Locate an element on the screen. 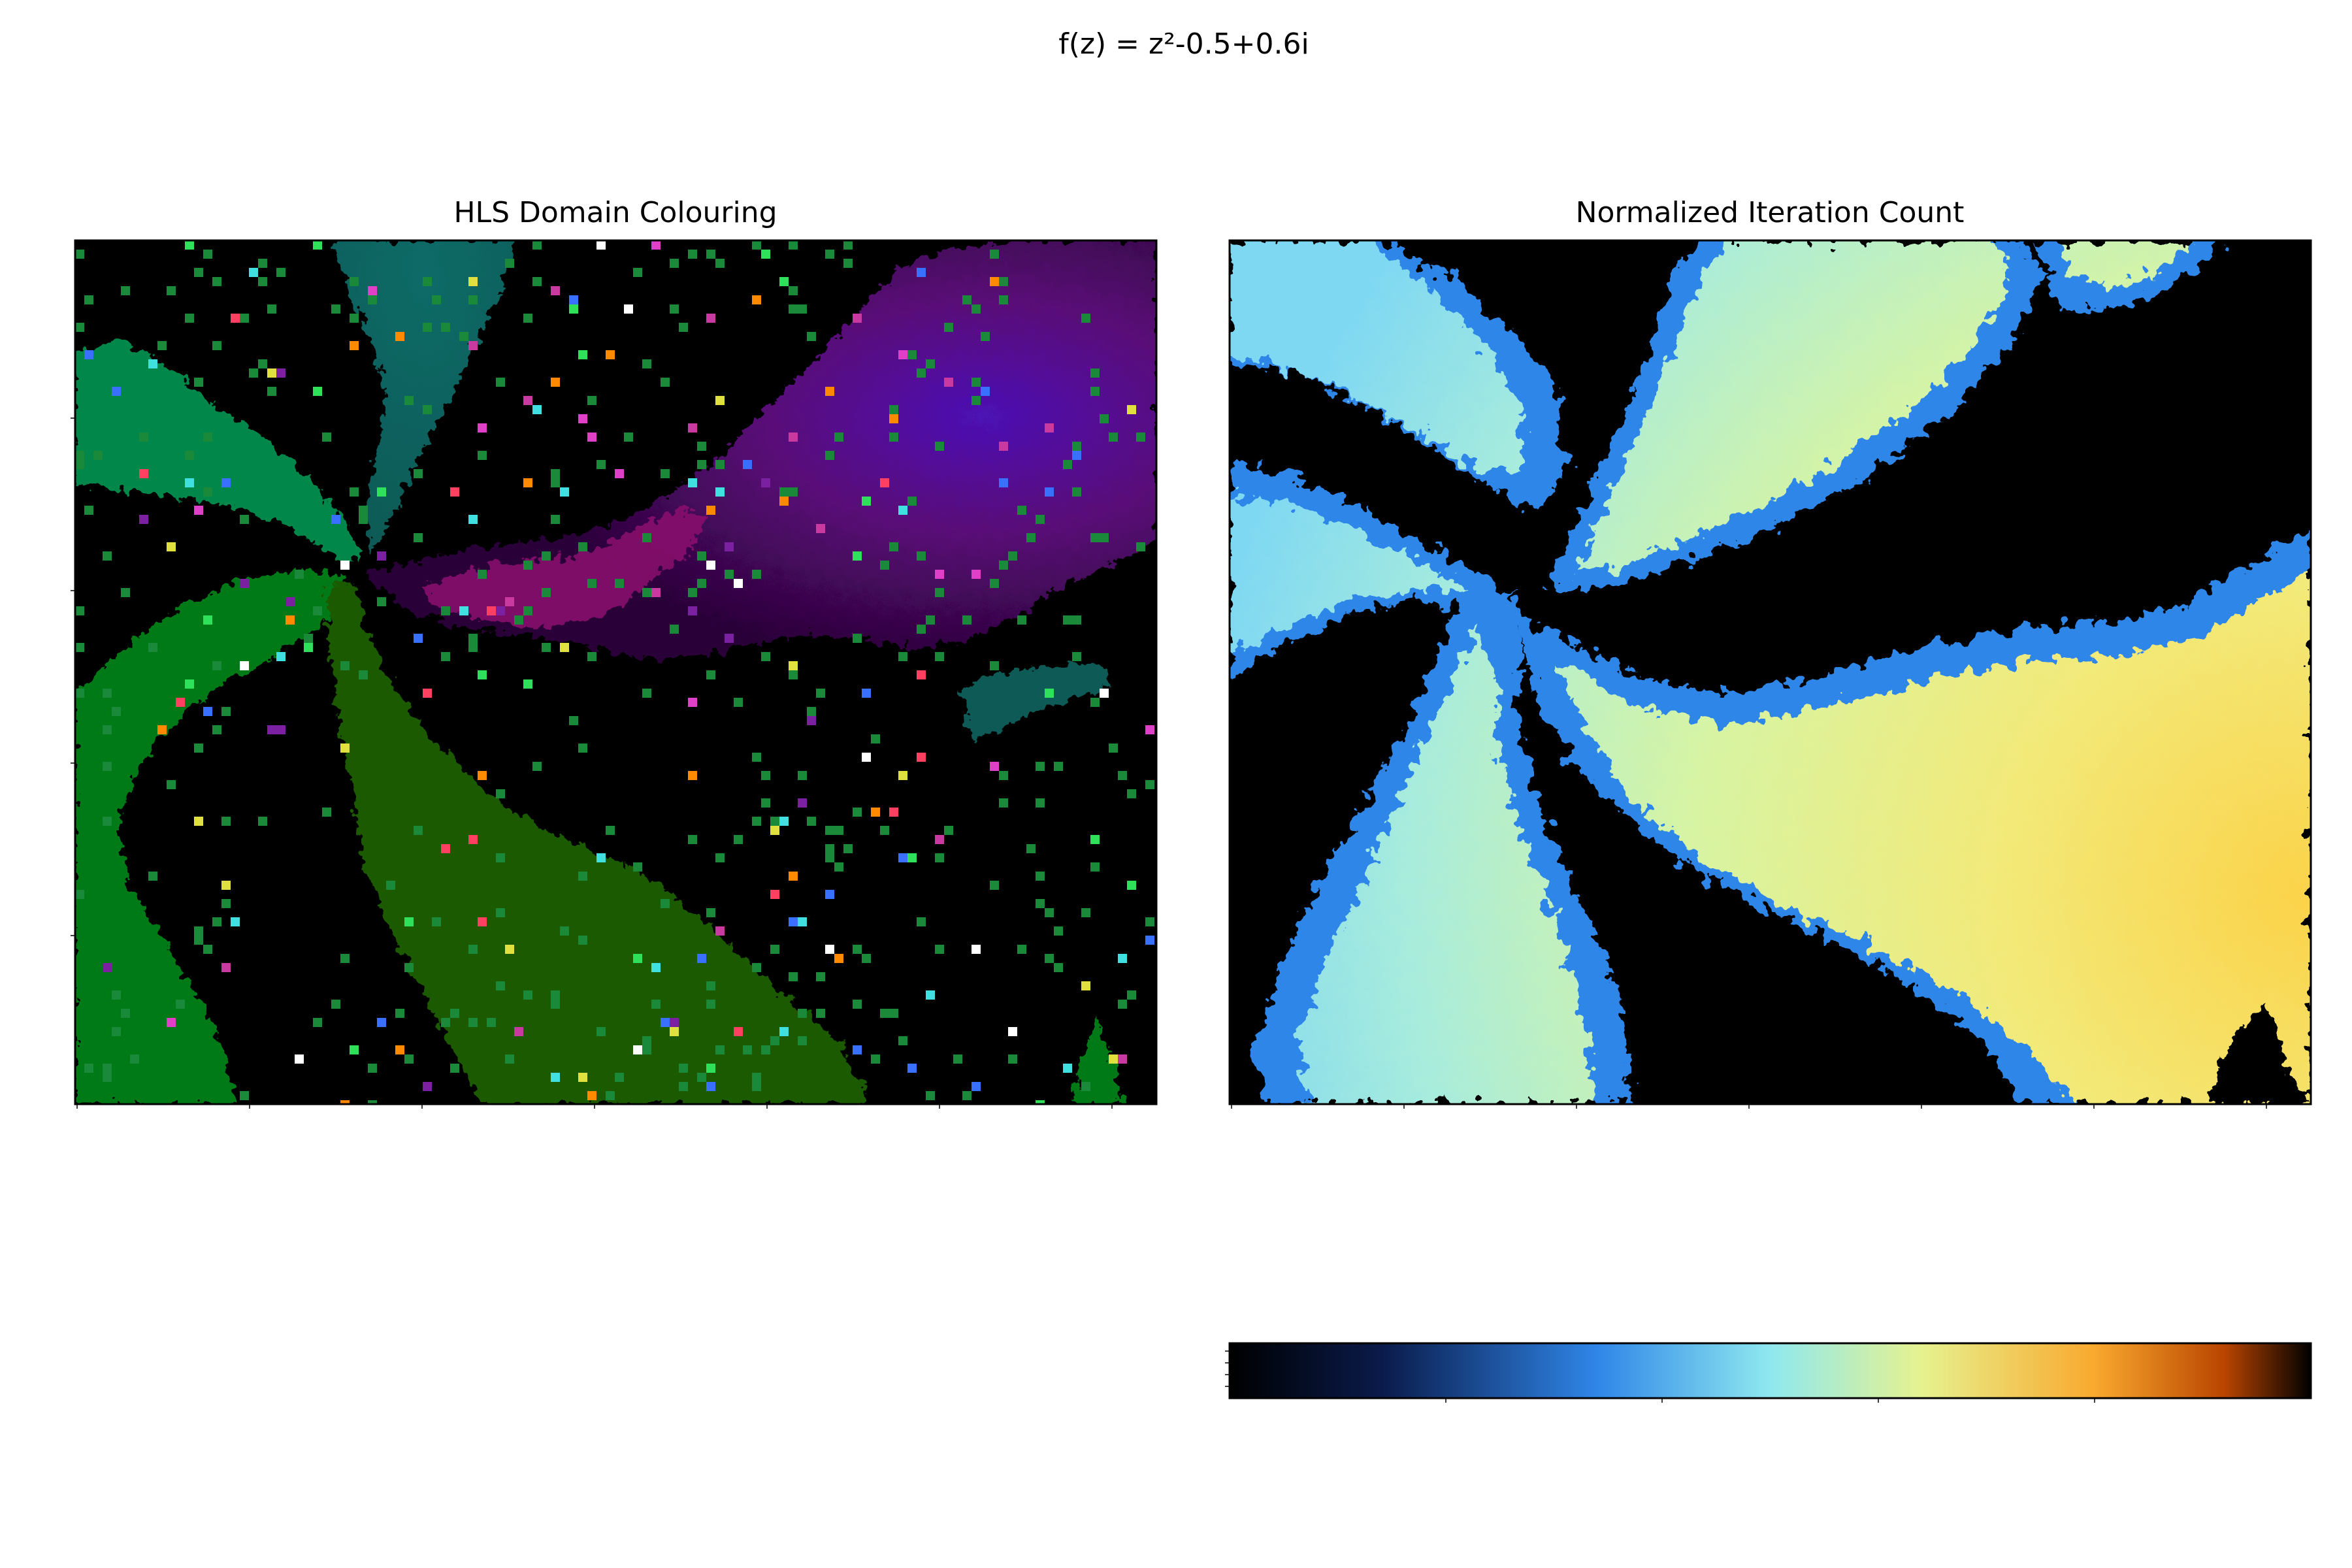 This screenshot has height=1568, width=2352. hls-region-teal-small is located at coordinates (1035, 700).